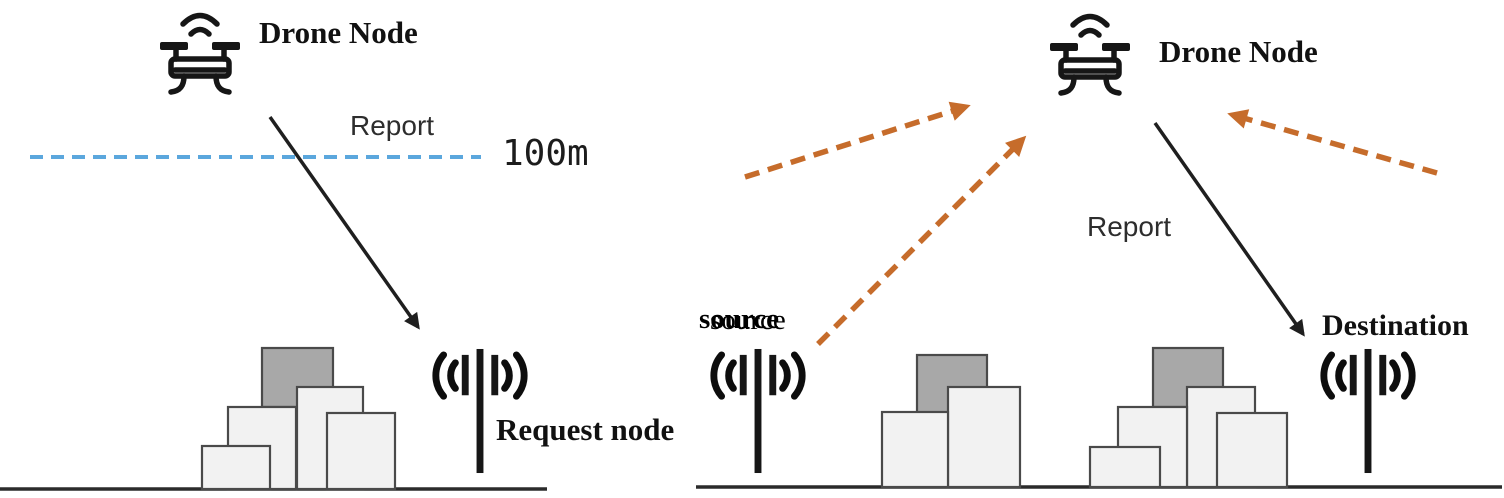  Describe the element at coordinates (1332, 142) in the screenshot. I see `uplink-arrow-right` at that location.